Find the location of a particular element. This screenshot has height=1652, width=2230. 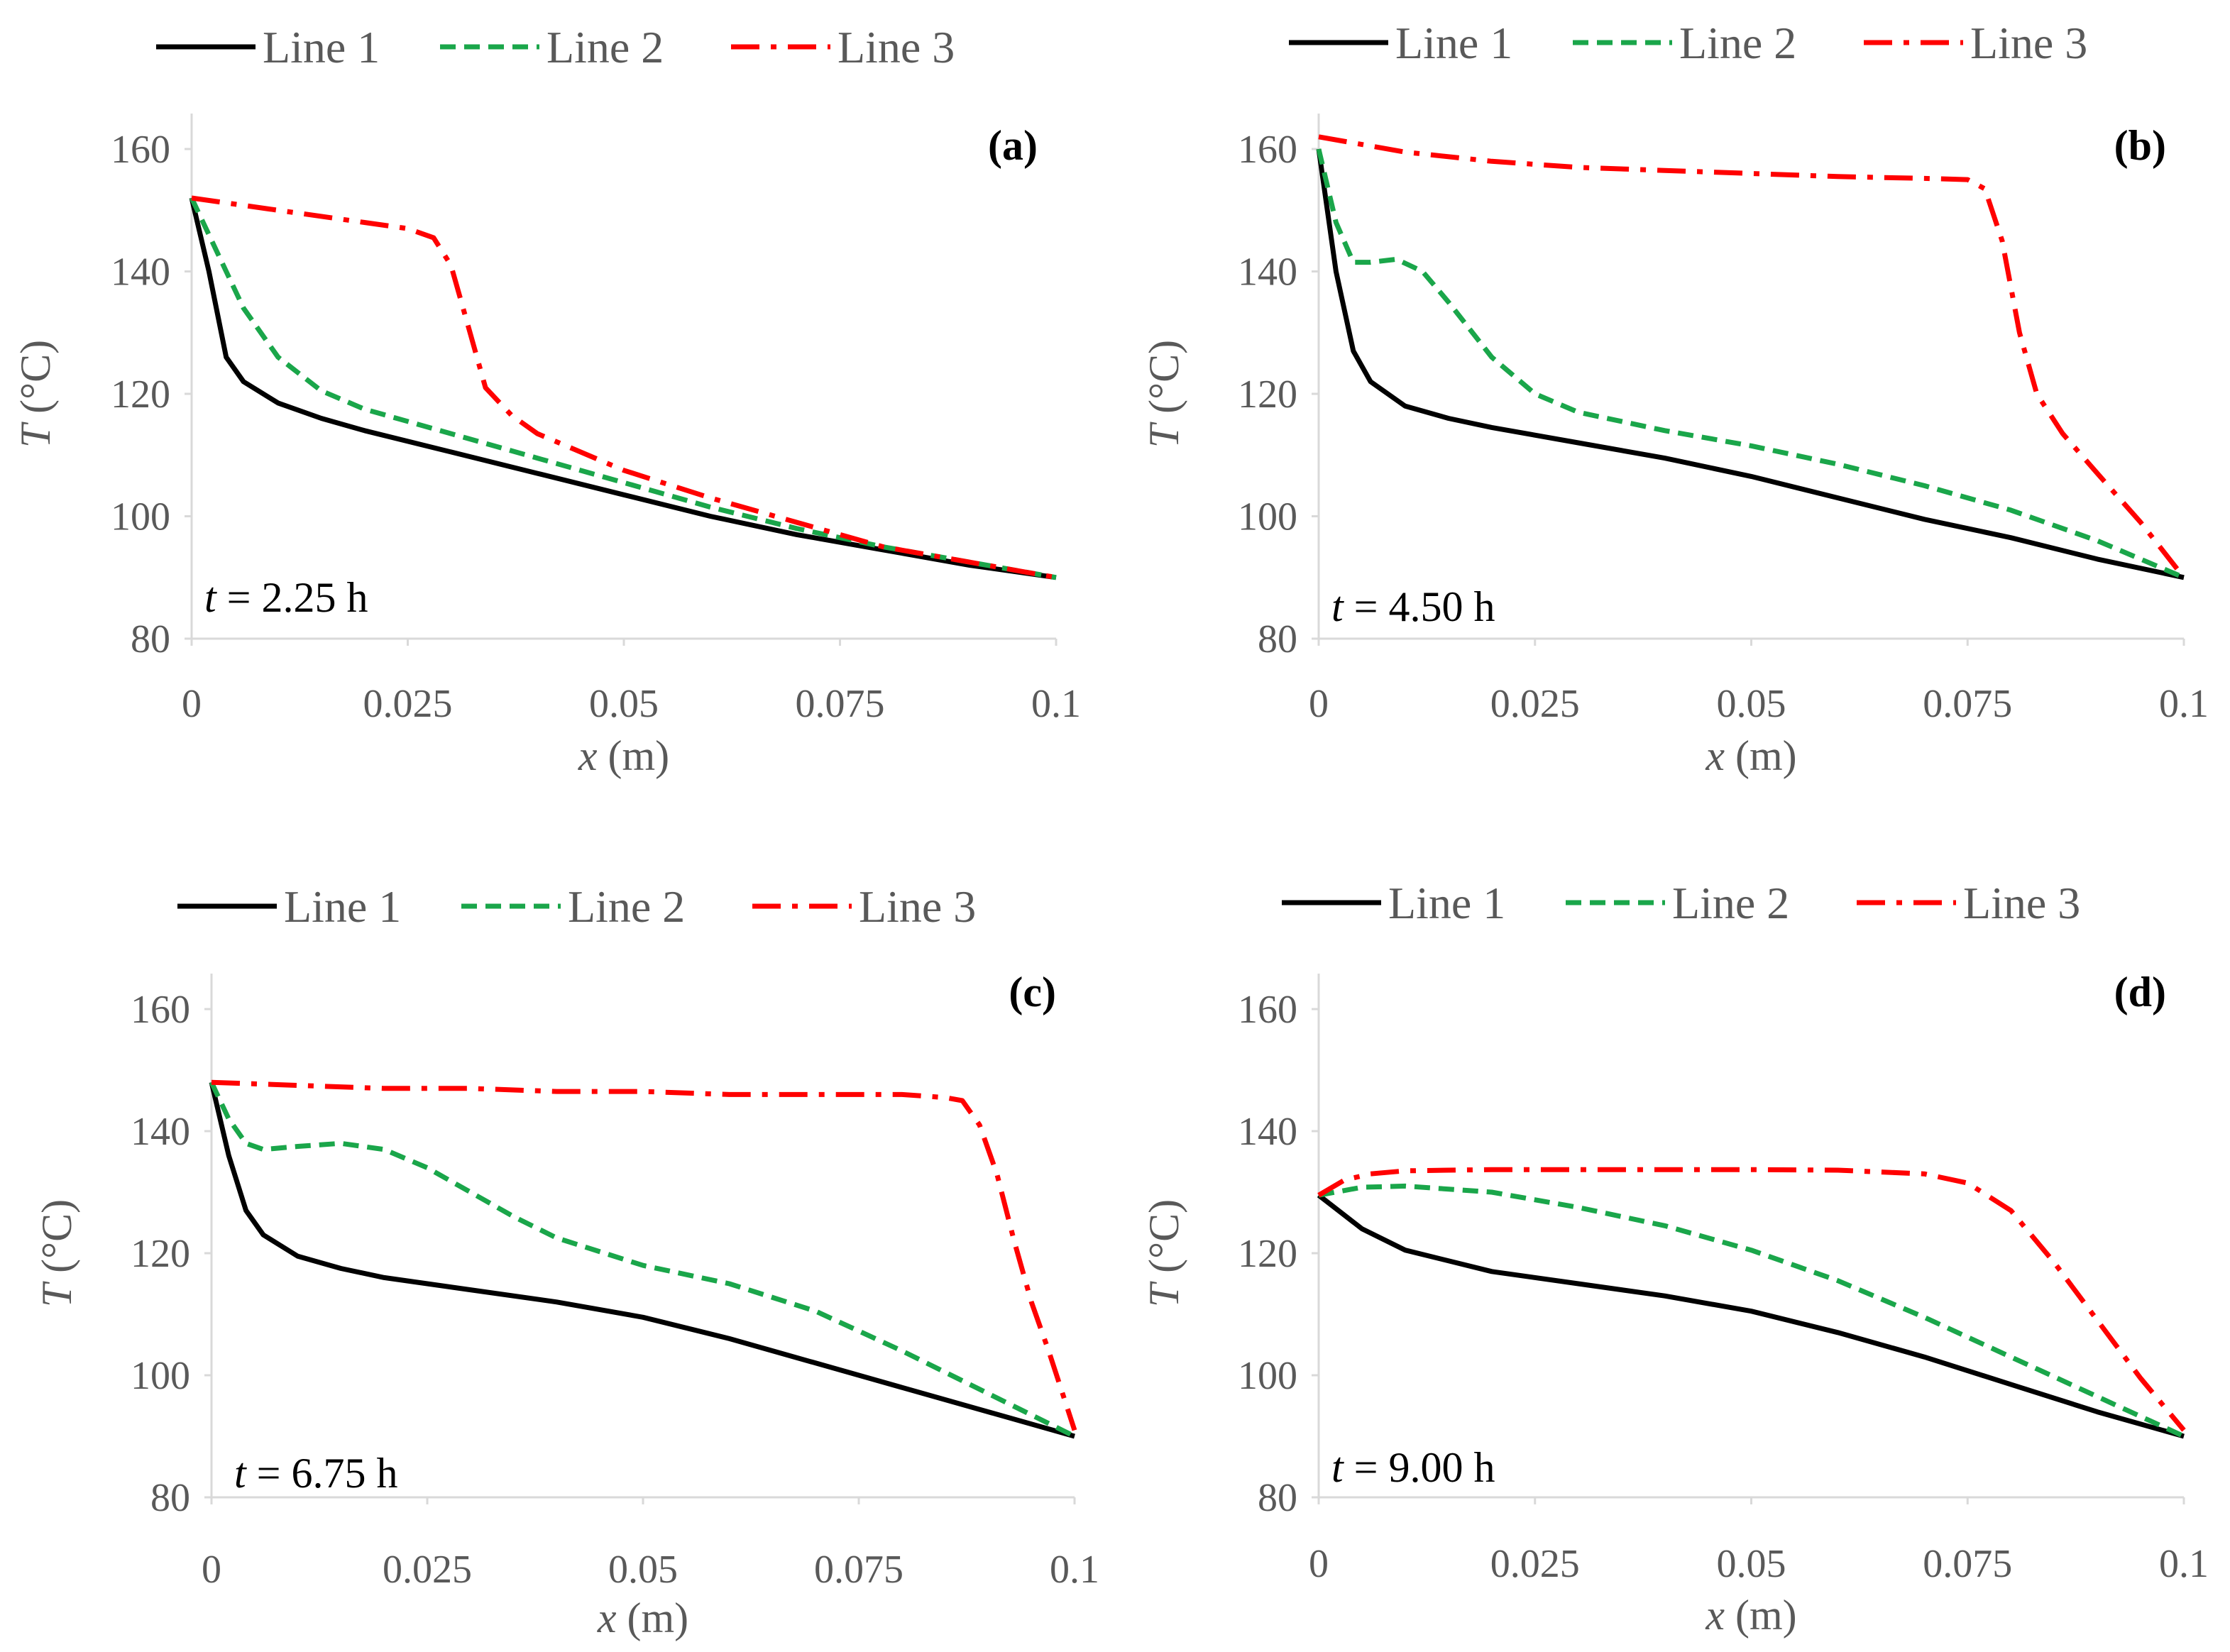

panel-label: (a) is located at coordinates (1013, 146).